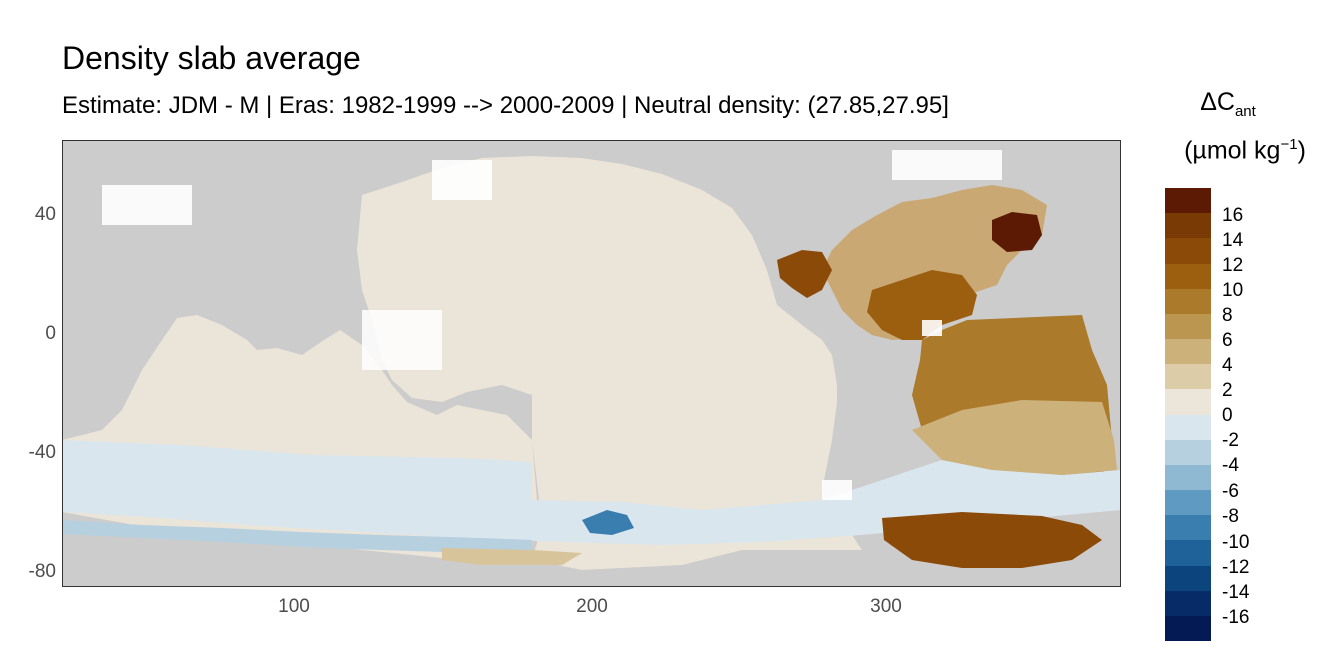 This screenshot has height=672, width=1344. What do you see at coordinates (1289, 144) in the screenshot?
I see `legend-unit-superscript: −1` at bounding box center [1289, 144].